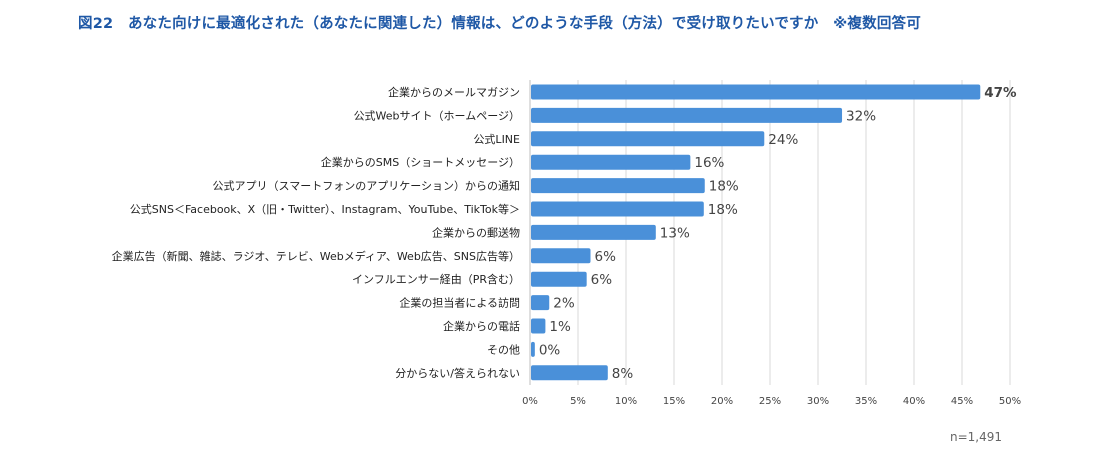 This screenshot has width=1098, height=457. Describe the element at coordinates (962, 401) in the screenshot. I see `x-tick-label: 45%` at that location.